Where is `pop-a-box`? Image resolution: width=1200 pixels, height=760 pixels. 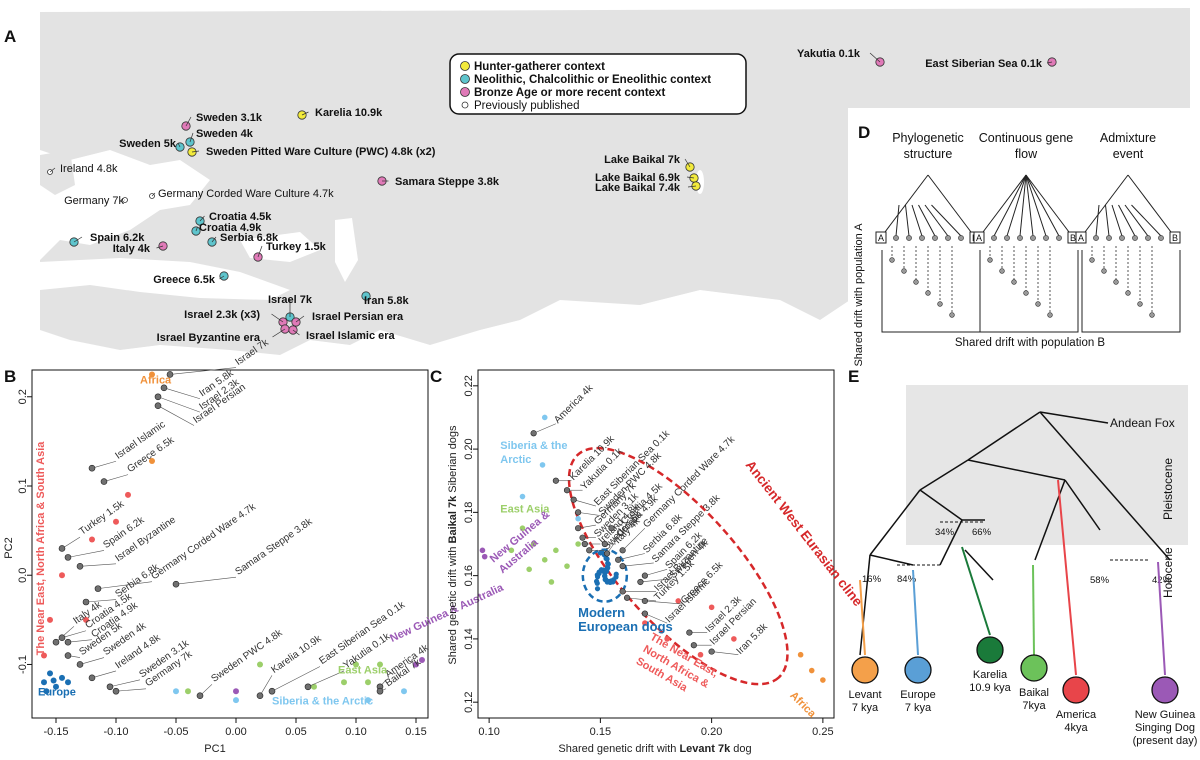 pop-a-box is located at coordinates (979, 237).